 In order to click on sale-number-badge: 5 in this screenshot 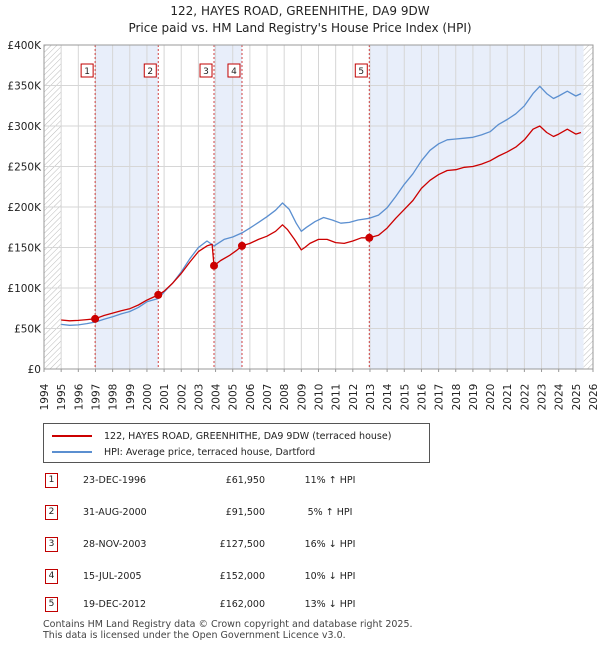, I will do `click(51, 604)`.